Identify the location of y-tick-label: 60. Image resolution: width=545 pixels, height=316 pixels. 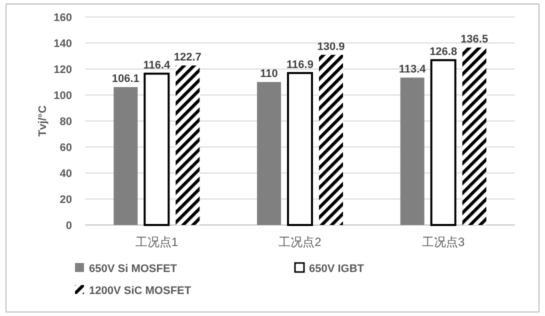
(66, 148).